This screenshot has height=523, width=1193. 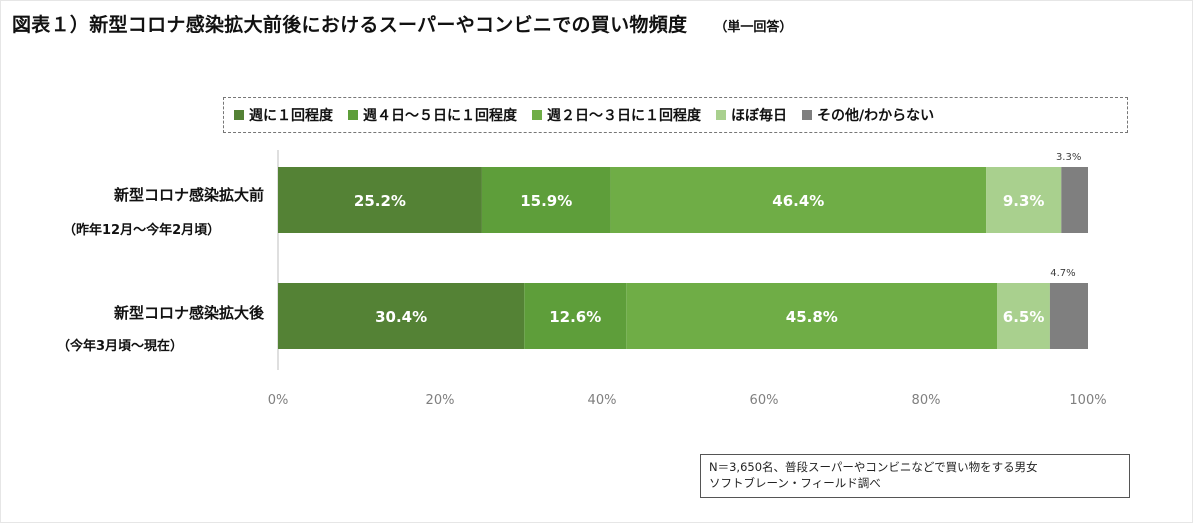 I want to click on data-label: 6.5%, so click(x=1024, y=317).